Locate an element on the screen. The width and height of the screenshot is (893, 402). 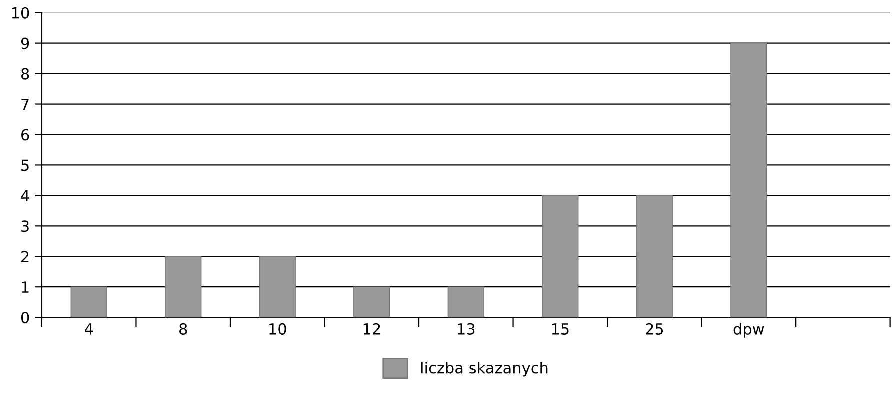
y-tick-label: 3 is located at coordinates (25, 226).